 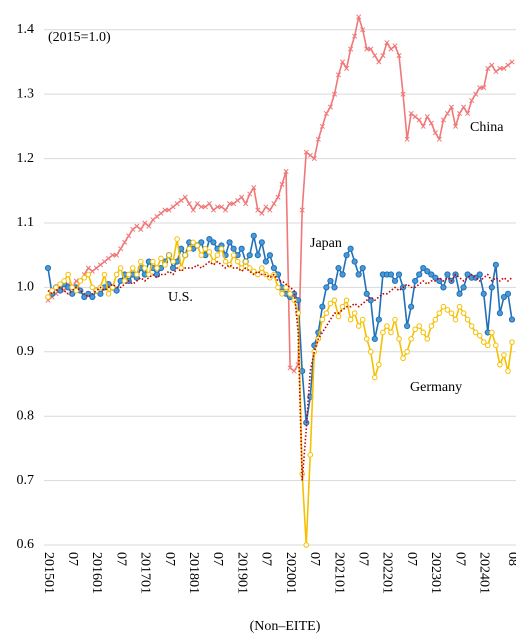 What do you see at coordinates (241, 573) in the screenshot?
I see `x-tick-label: 201901` at bounding box center [241, 573].